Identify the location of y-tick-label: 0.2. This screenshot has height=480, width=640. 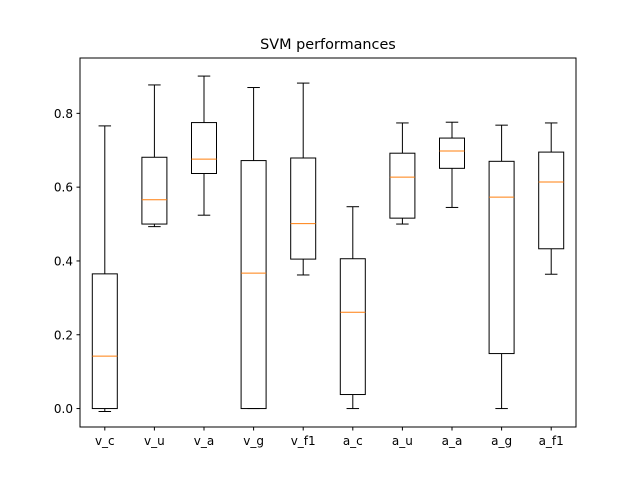
(63, 335).